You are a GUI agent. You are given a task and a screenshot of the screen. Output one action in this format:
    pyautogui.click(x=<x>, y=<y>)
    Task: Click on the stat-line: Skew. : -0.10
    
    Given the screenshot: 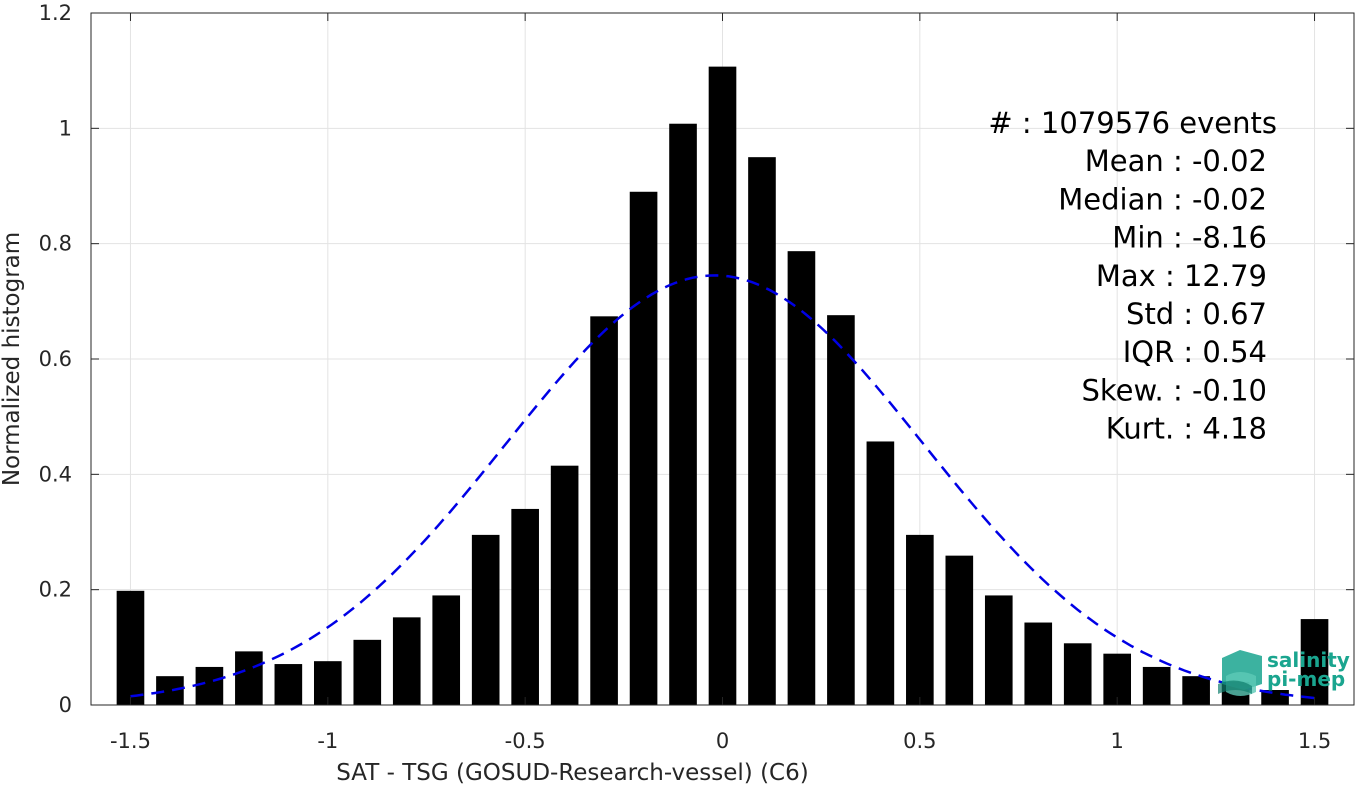 What is the action you would take?
    pyautogui.click(x=1174, y=390)
    